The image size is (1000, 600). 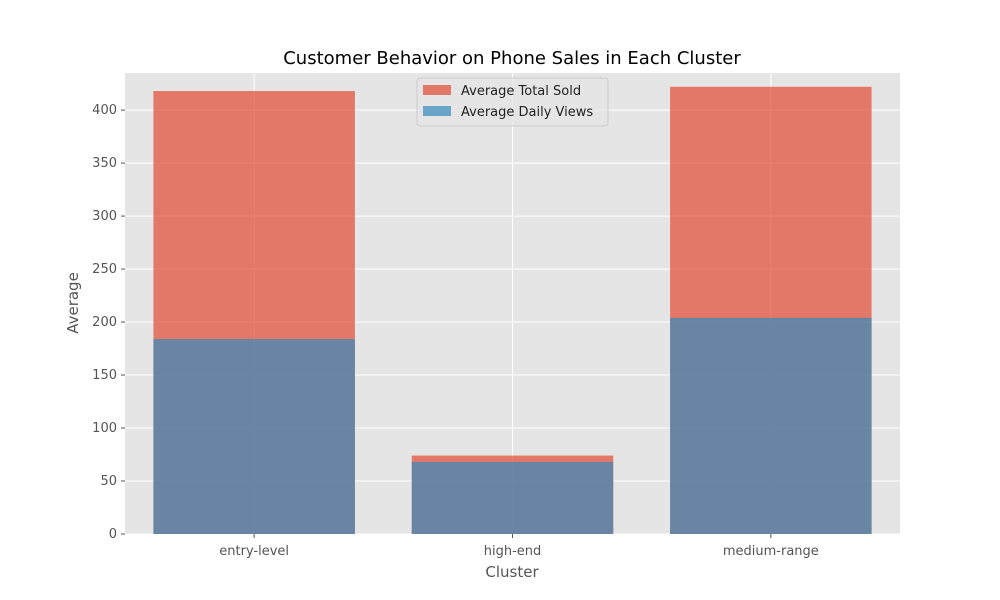 What do you see at coordinates (73, 303) in the screenshot?
I see `y-axis-label: Average` at bounding box center [73, 303].